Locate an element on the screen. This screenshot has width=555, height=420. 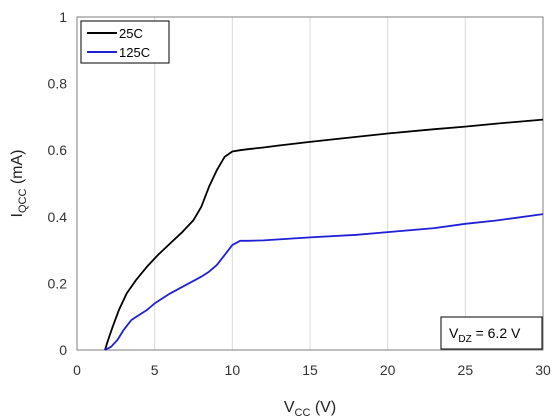
annotation-box: VDZ = 6.2 V is located at coordinates (491, 333).